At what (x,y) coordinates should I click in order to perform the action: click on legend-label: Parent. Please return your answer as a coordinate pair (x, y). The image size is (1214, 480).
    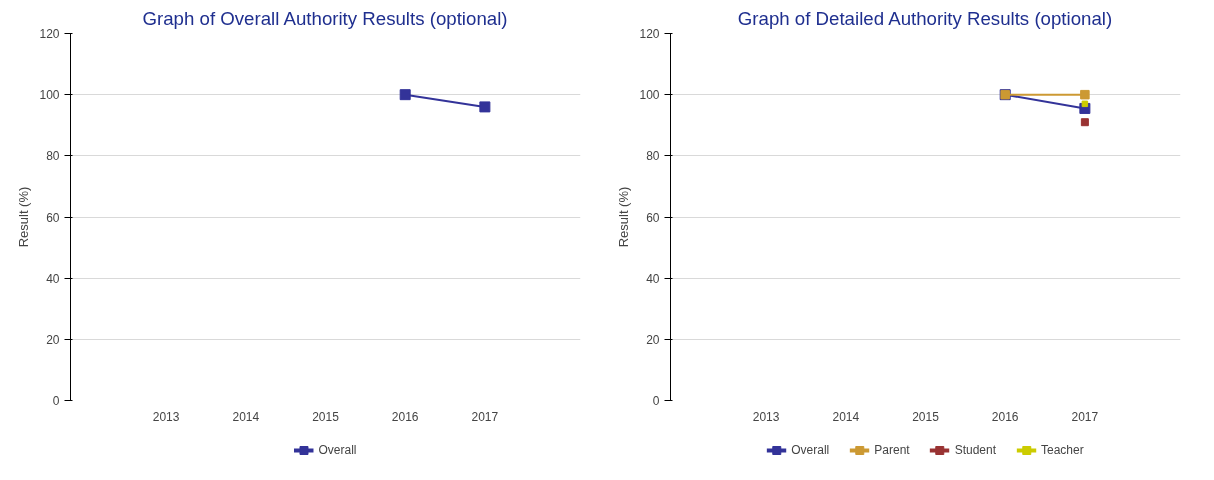
    Looking at the image, I should click on (892, 450).